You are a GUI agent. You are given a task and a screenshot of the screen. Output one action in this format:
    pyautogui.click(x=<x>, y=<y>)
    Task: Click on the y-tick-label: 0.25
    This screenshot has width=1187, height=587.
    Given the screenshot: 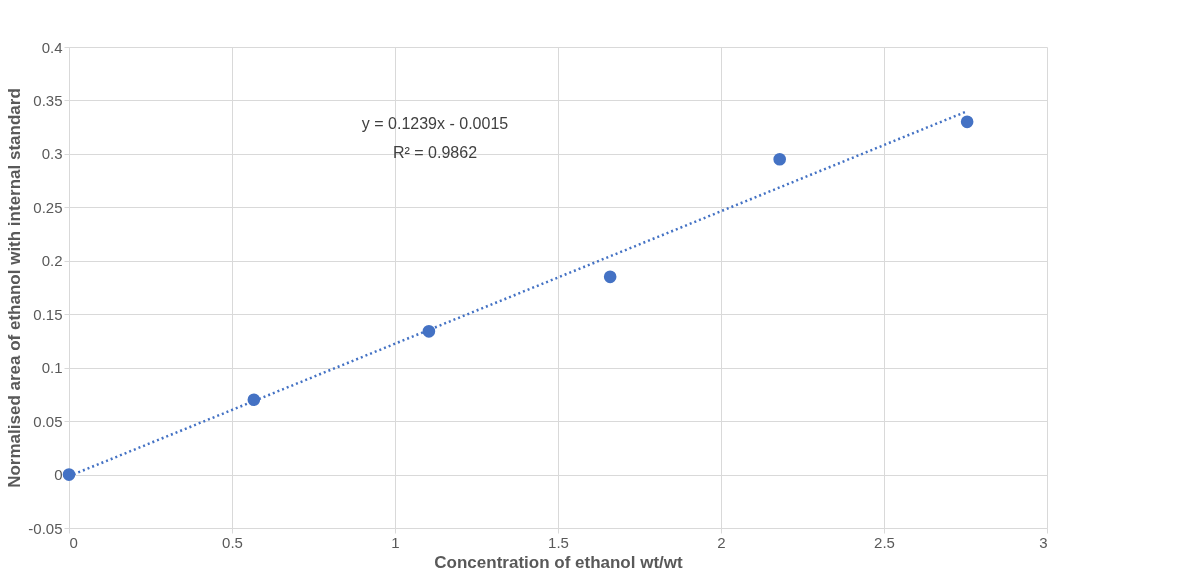 What is the action you would take?
    pyautogui.click(x=48, y=207)
    